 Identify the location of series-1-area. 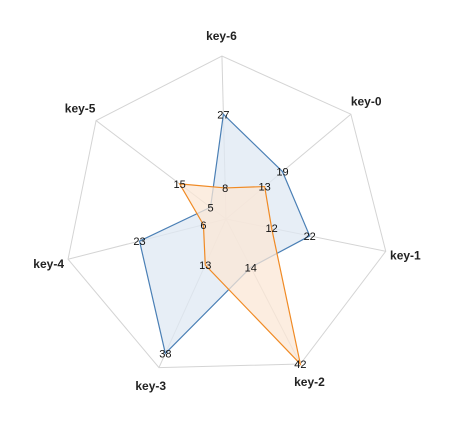
(240, 274).